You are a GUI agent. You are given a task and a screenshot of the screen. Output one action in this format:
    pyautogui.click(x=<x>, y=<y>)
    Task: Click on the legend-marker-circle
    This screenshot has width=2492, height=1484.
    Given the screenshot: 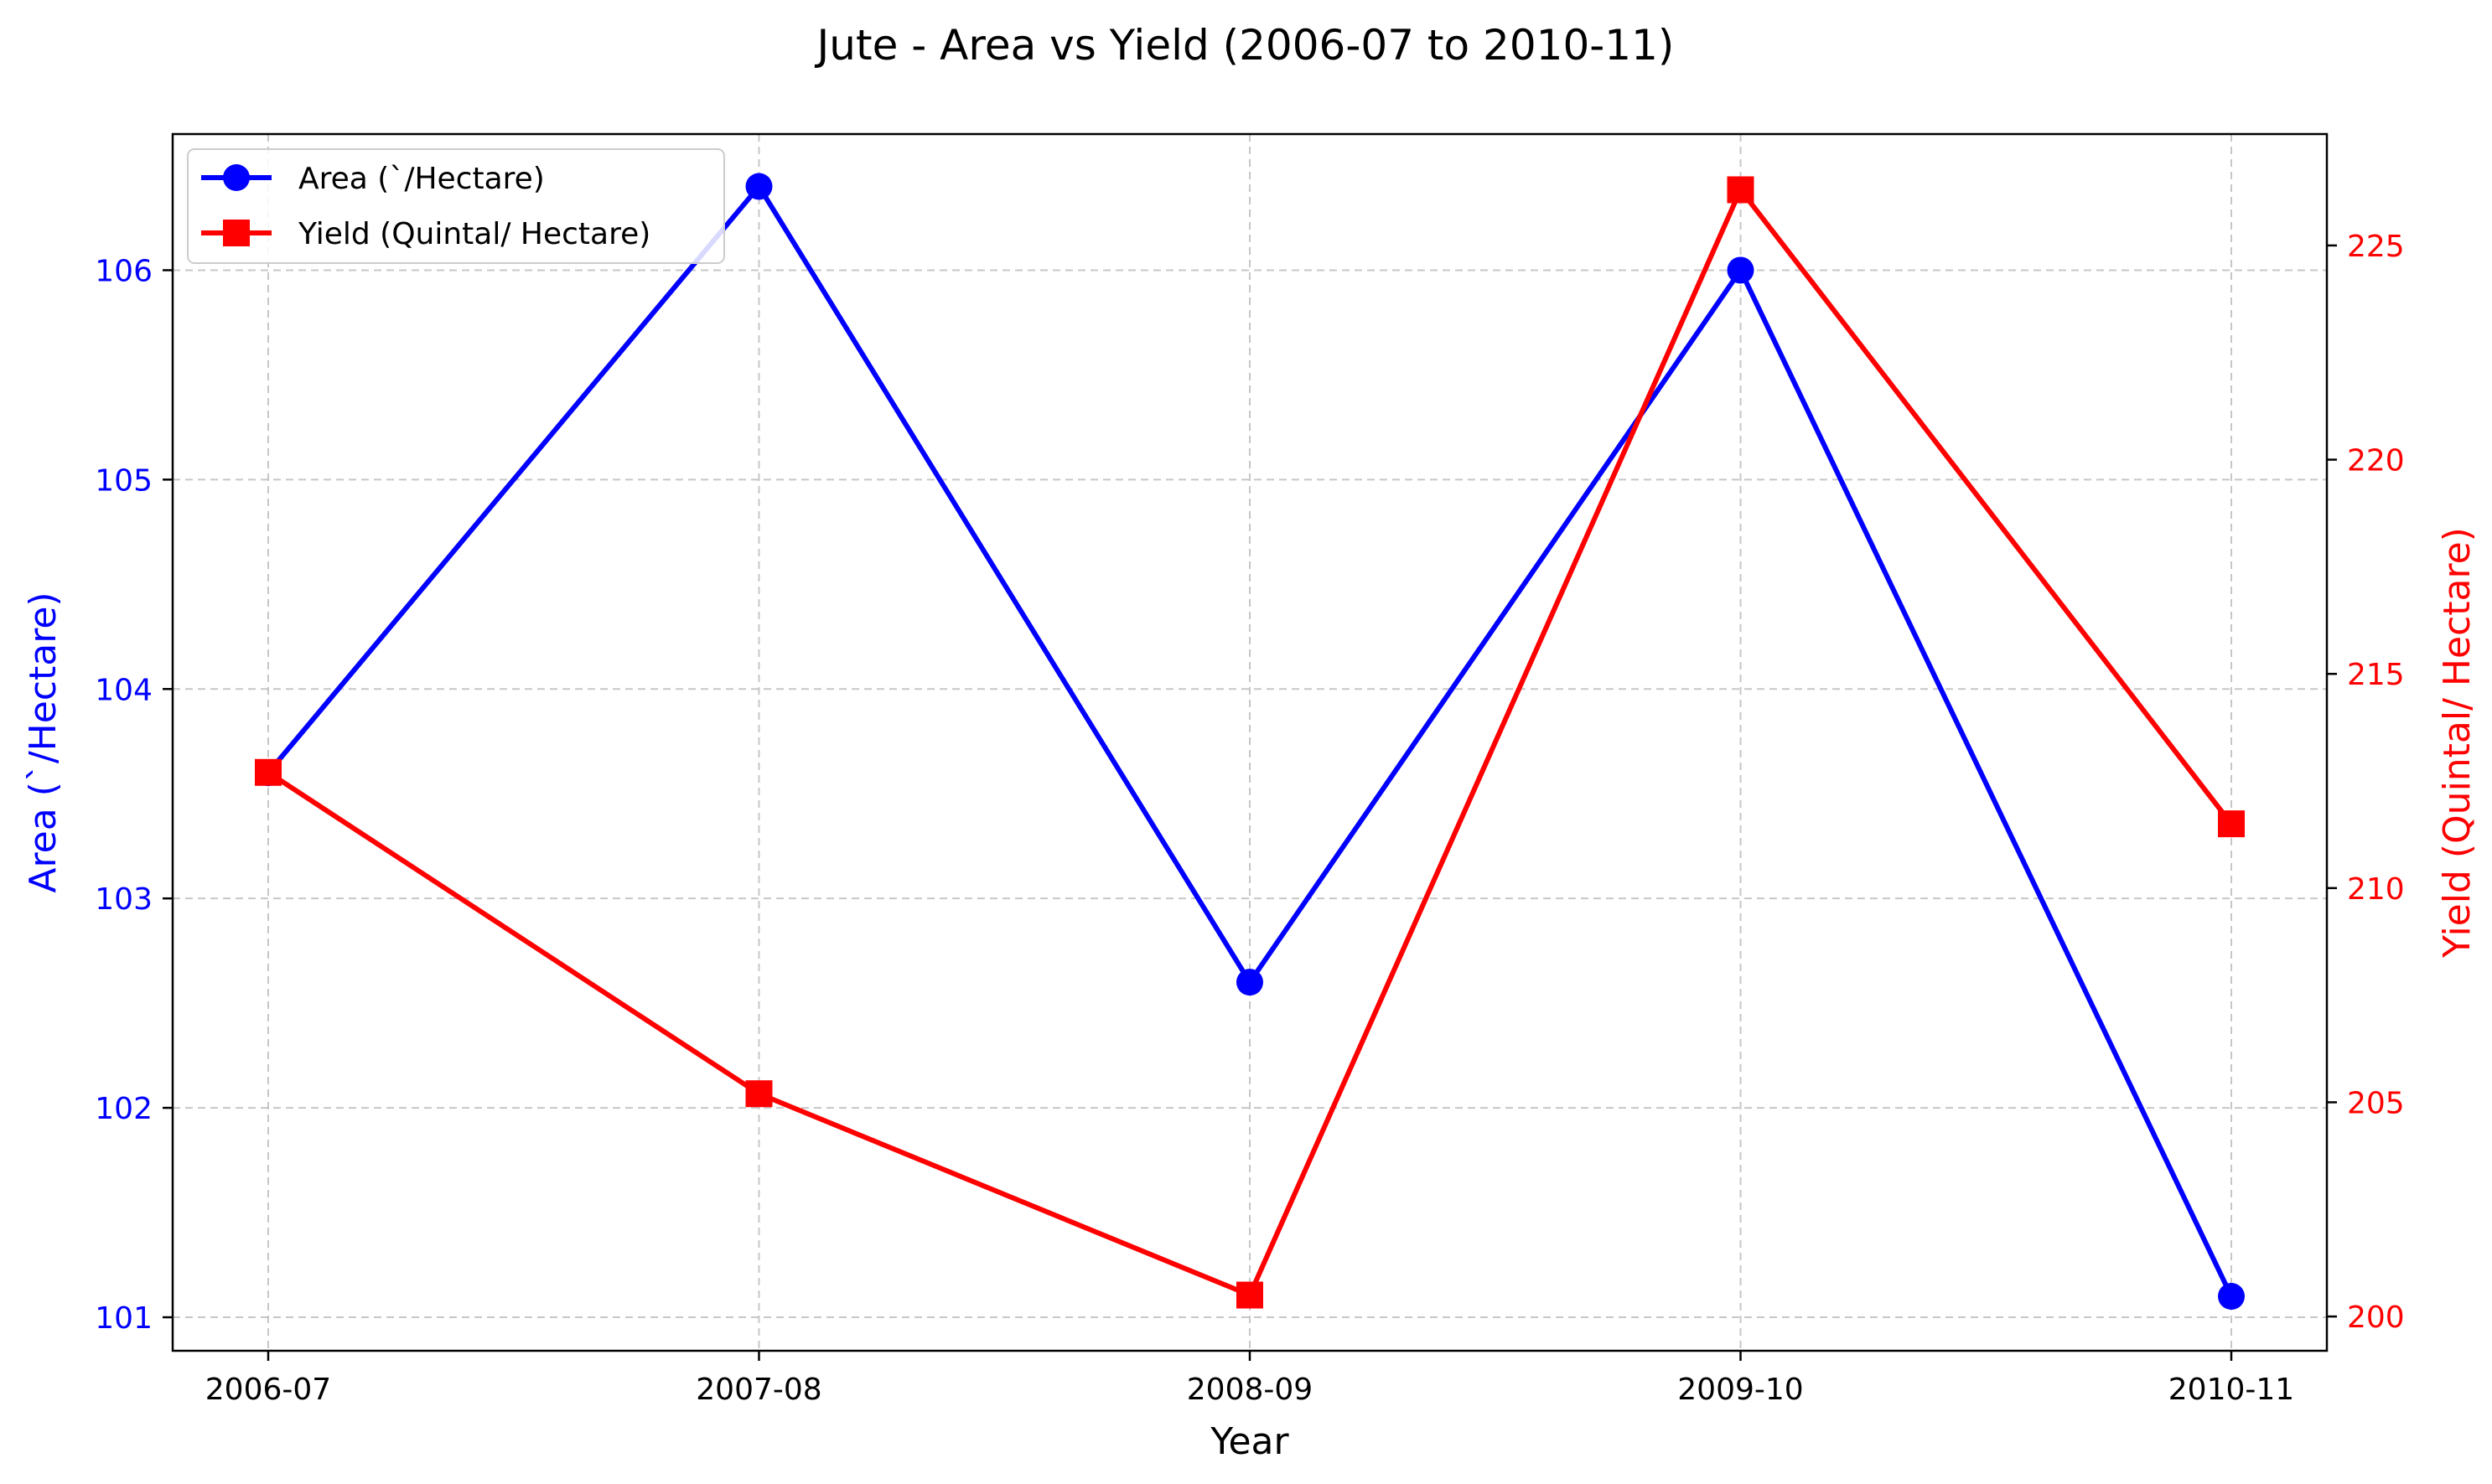 What is the action you would take?
    pyautogui.click(x=236, y=178)
    